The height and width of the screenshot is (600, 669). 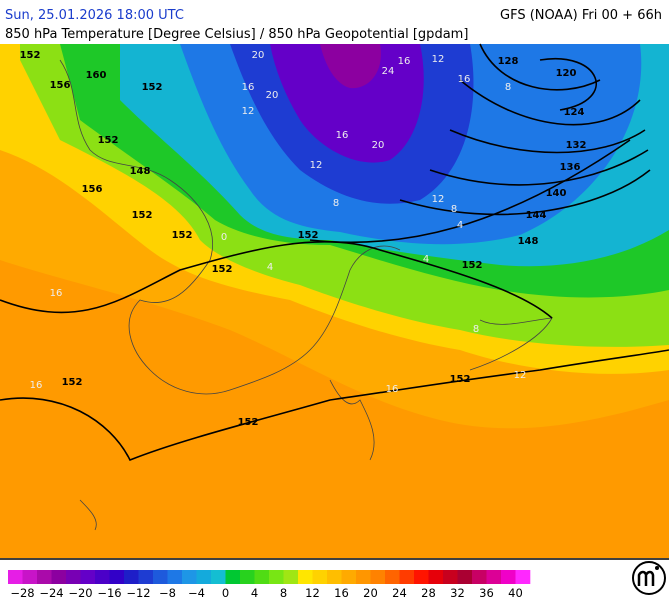 I want to click on geopotential-label: 120, so click(x=566, y=73).